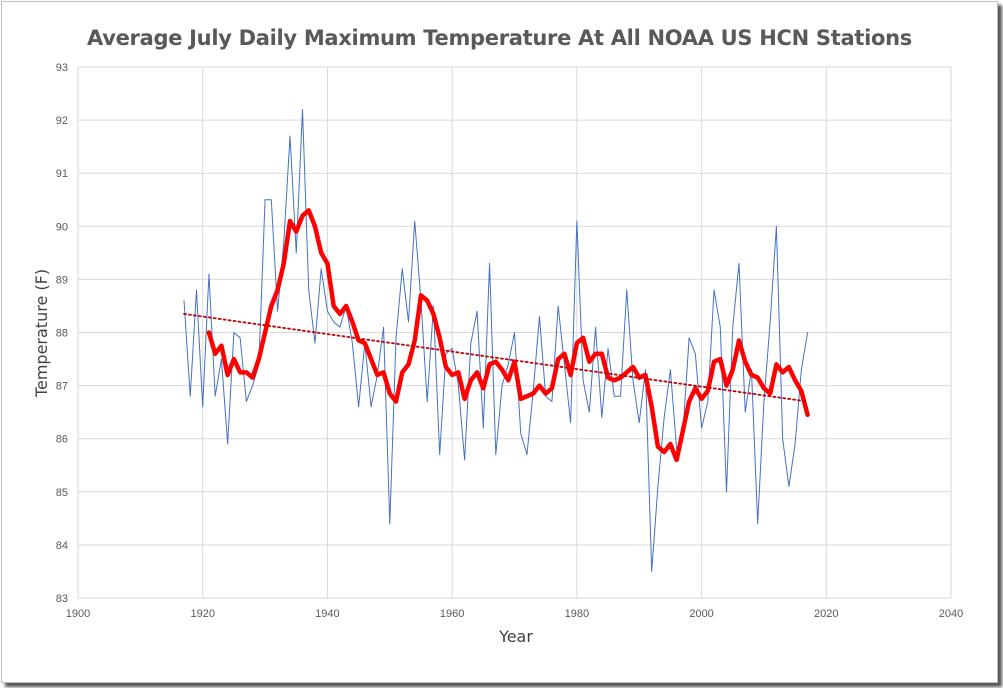 This screenshot has width=1003, height=688. I want to click on x-tick-label: 1940, so click(327, 614).